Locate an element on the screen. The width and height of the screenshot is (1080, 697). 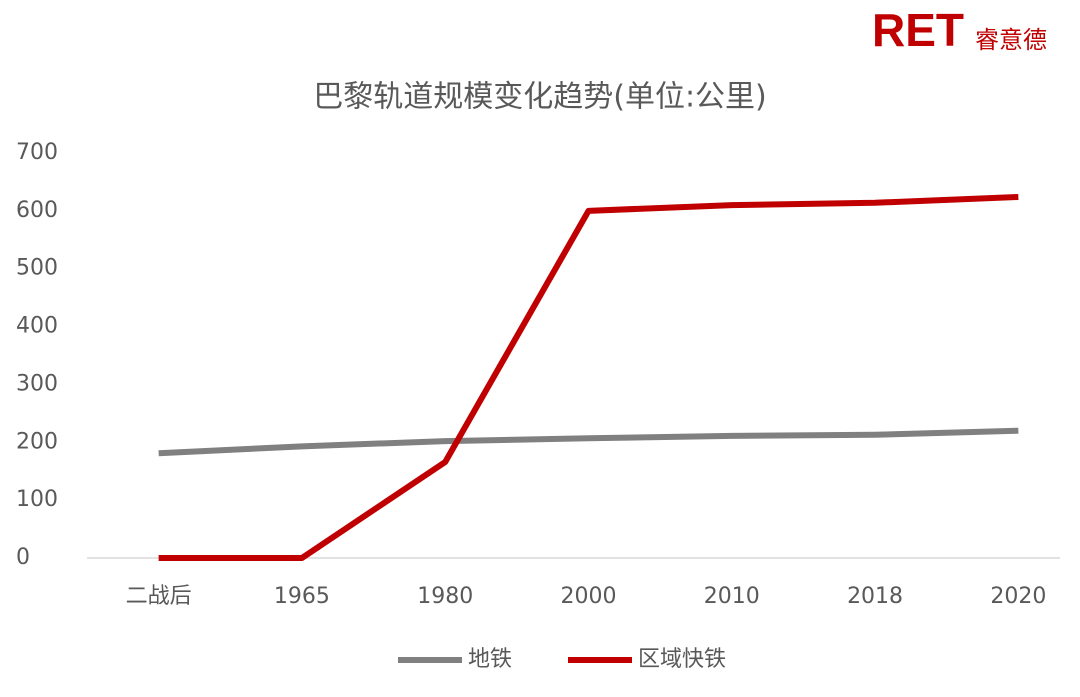
legend-label: 区域快铁 is located at coordinates (682, 659).